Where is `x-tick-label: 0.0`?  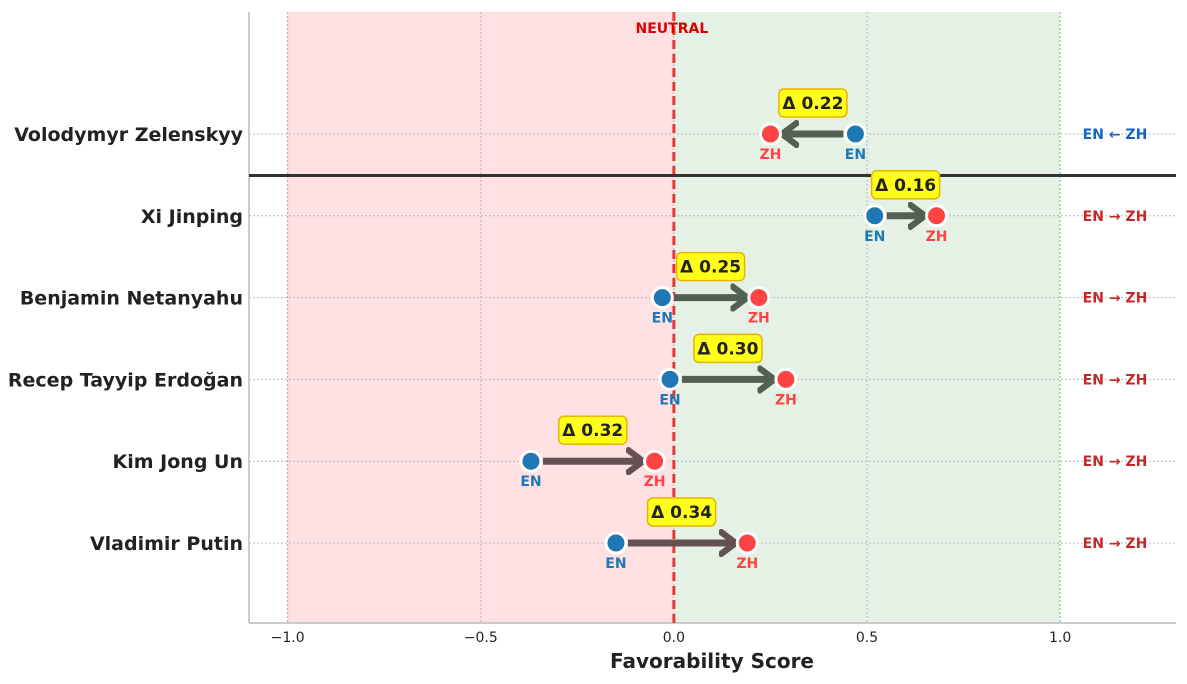
x-tick-label: 0.0 is located at coordinates (674, 638).